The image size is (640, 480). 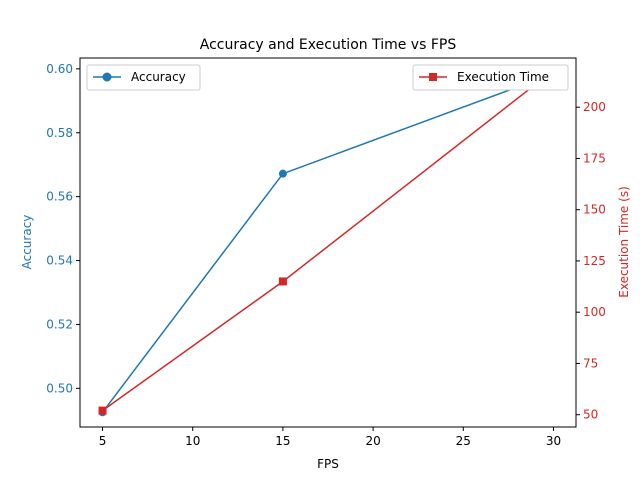 What do you see at coordinates (282, 441) in the screenshot?
I see `x-tick-label: 15` at bounding box center [282, 441].